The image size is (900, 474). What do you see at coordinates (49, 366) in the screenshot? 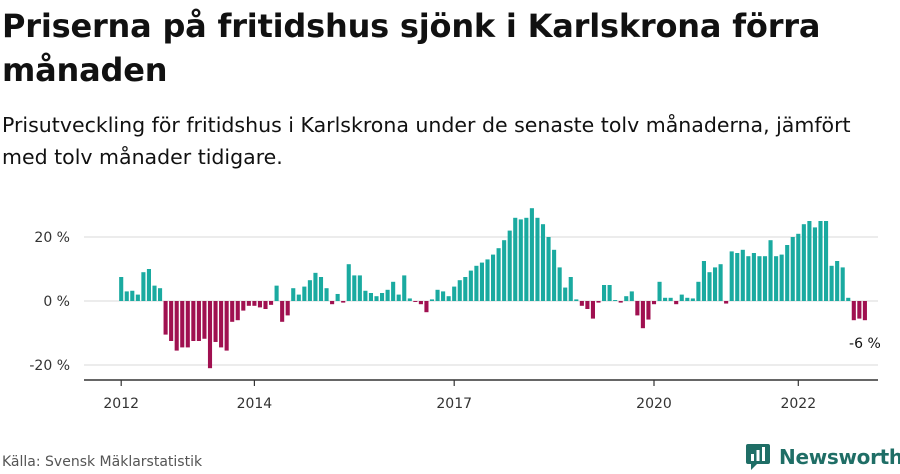
I see `y-tick-label: -20 %` at bounding box center [49, 366].